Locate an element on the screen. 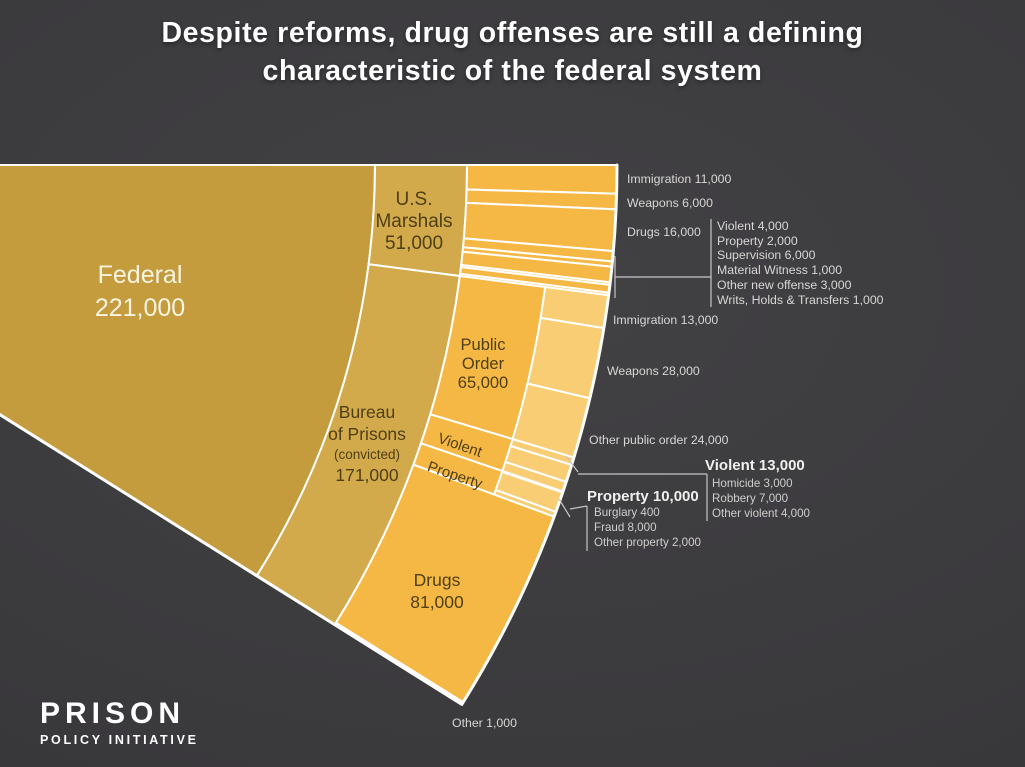 This screenshot has height=767, width=1025. callout-usm-weapons: Weapons 6,000 is located at coordinates (670, 203).